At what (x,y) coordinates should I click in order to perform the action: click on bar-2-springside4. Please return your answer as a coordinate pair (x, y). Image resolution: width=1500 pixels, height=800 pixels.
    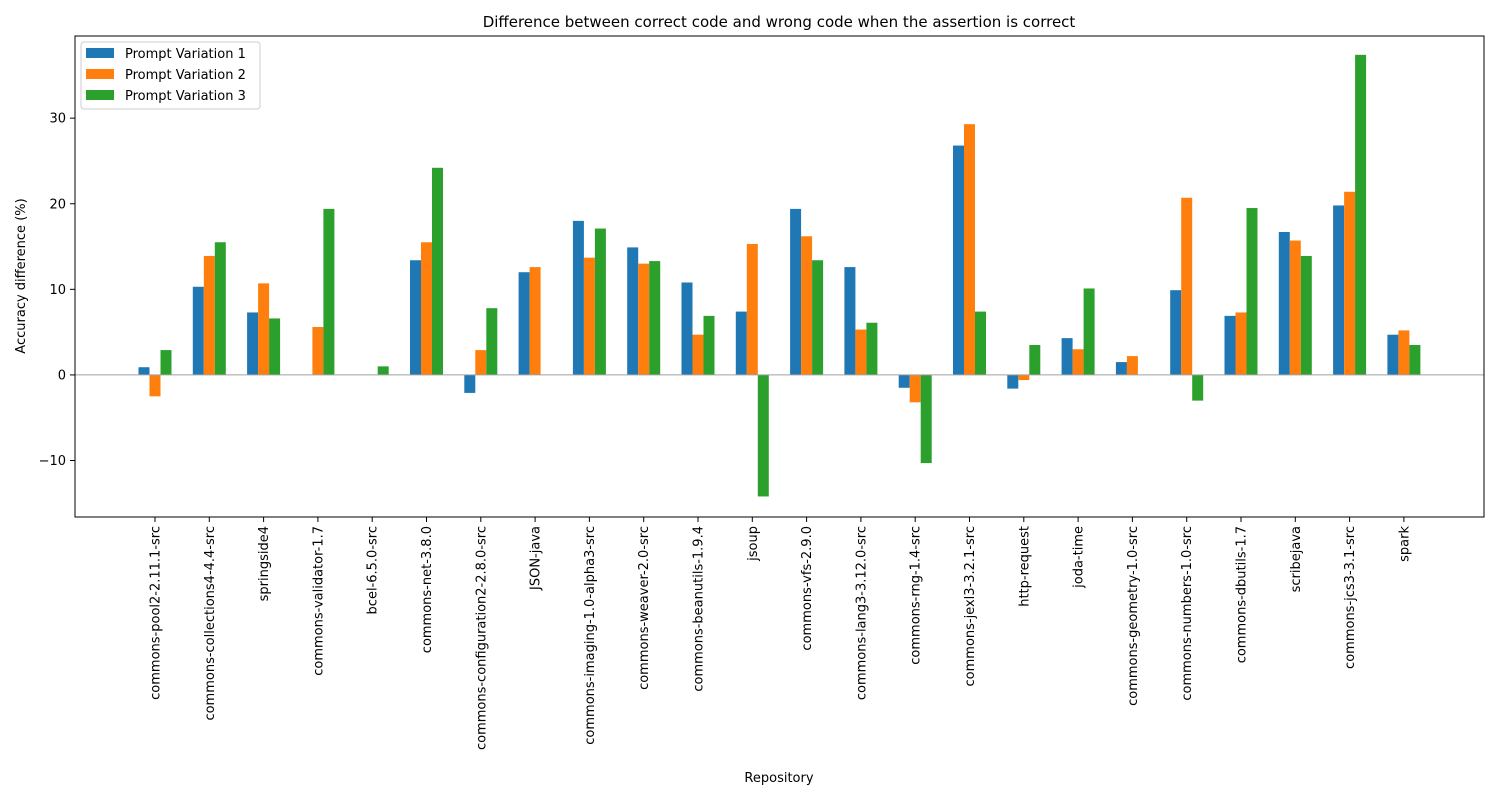
    Looking at the image, I should click on (264, 329).